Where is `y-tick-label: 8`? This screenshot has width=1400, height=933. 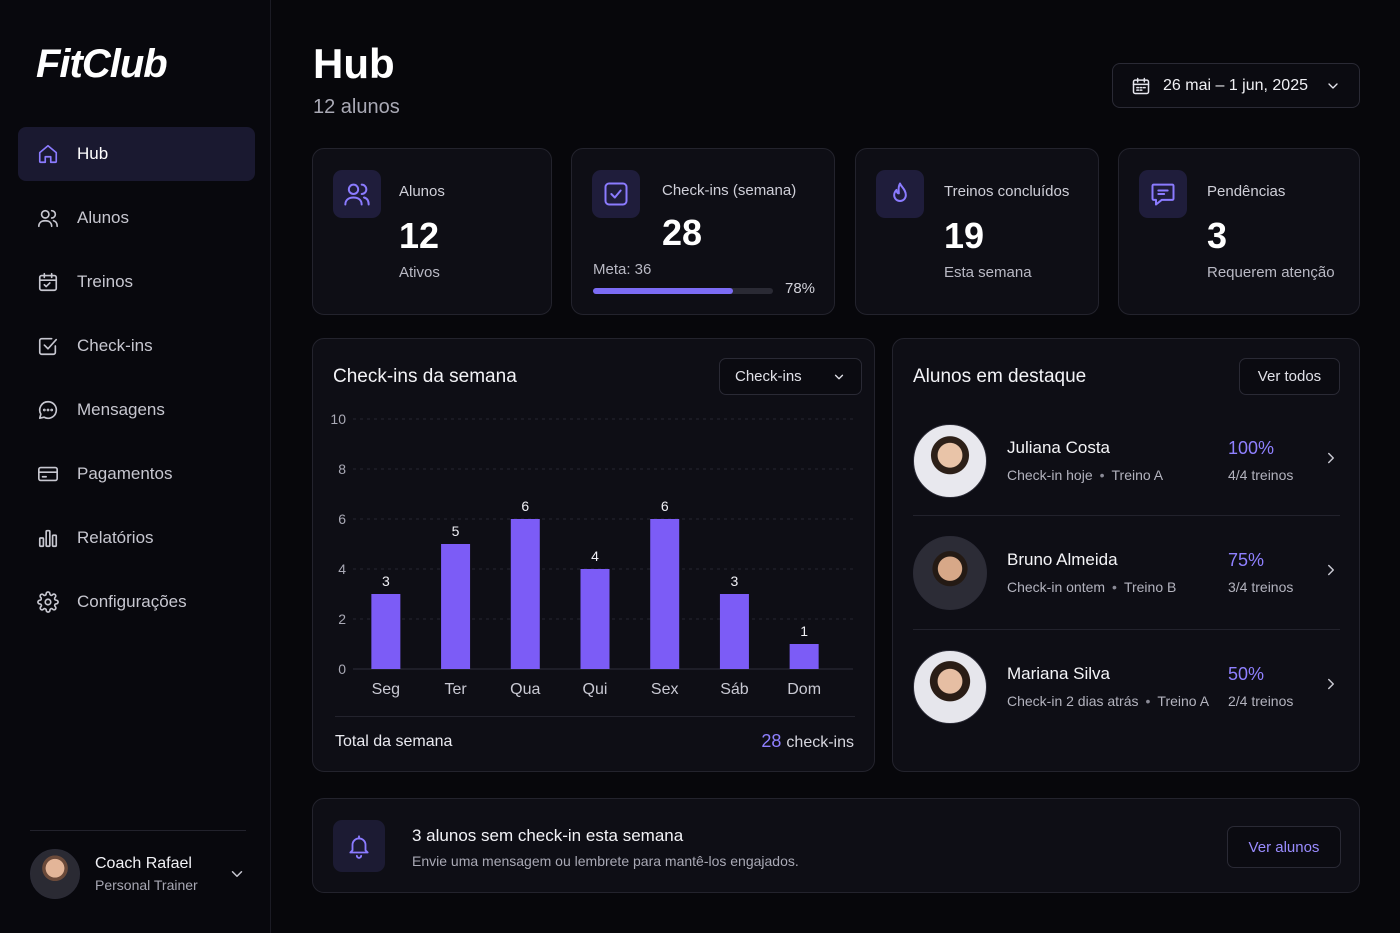
y-tick-label: 8 is located at coordinates (342, 469).